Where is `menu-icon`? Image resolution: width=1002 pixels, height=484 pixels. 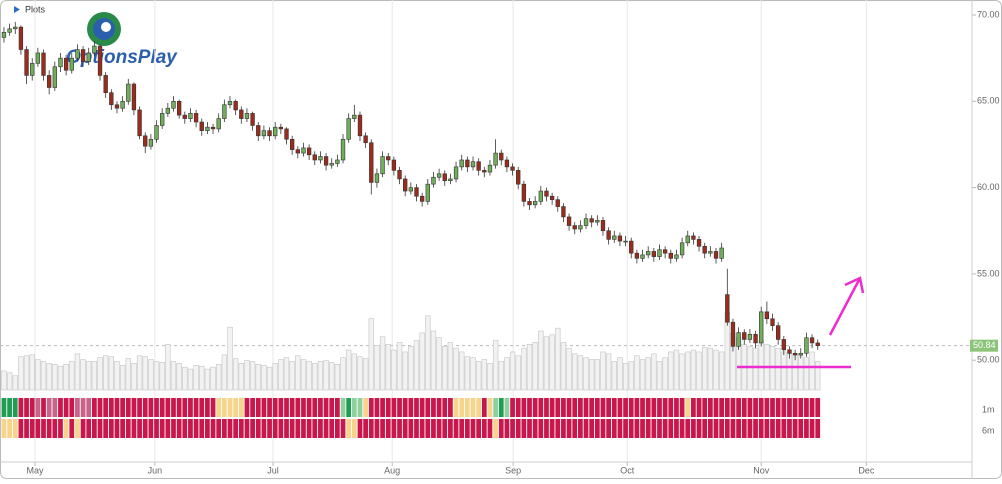
menu-icon is located at coordinates (17, 9).